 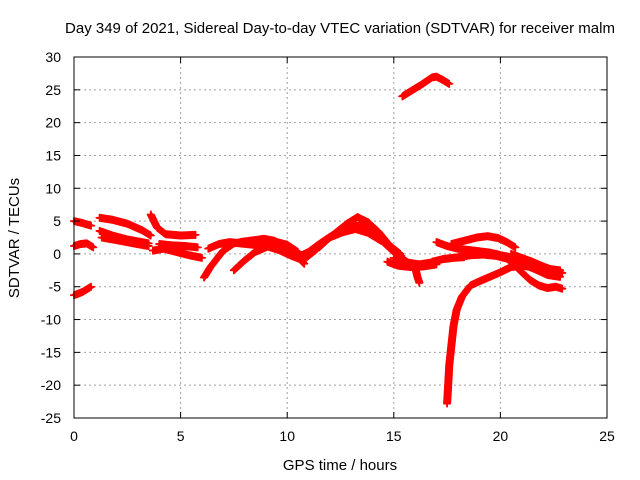 I want to click on y-axis-label: SDTVAR / TECUs, so click(x=14, y=238).